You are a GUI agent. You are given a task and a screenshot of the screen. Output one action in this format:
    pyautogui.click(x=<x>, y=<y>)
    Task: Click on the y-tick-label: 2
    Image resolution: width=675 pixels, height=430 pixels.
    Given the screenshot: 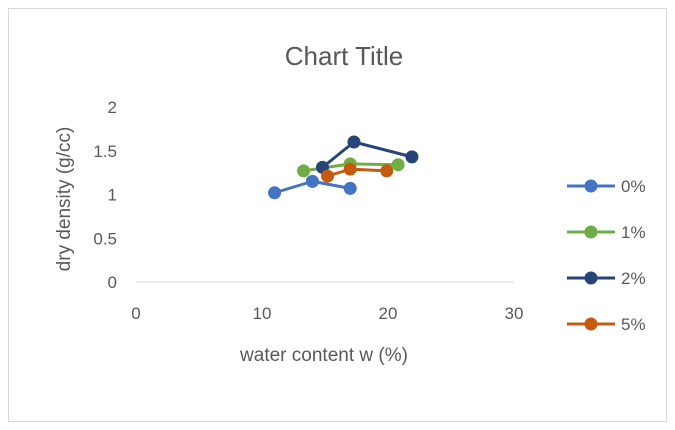 What is the action you would take?
    pyautogui.click(x=112, y=107)
    